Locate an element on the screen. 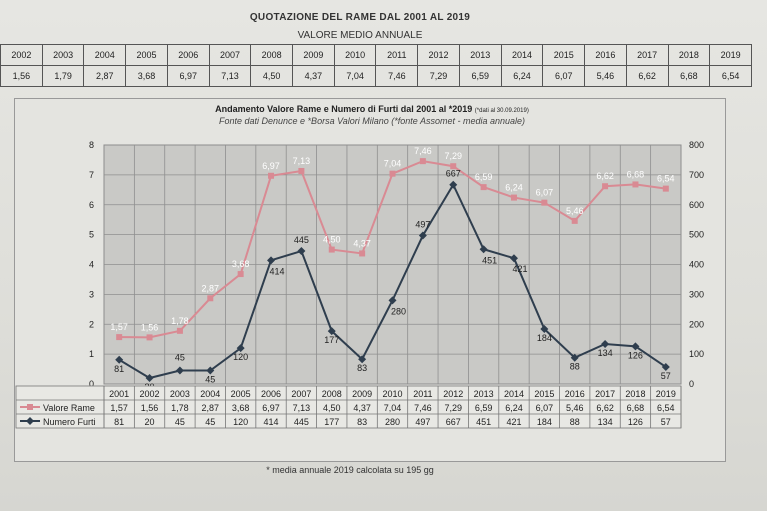 This screenshot has height=511, width=767. value-cell: 7,46 is located at coordinates (397, 76).